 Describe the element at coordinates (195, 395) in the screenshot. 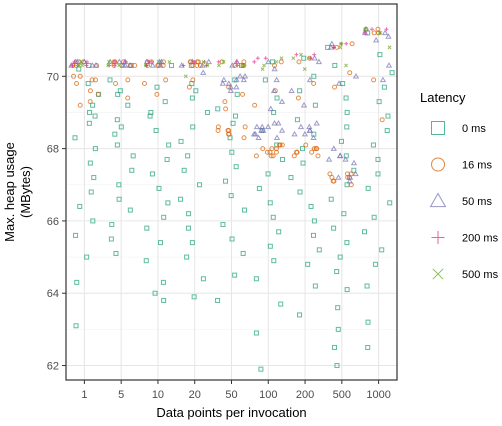

I see `x-tick-label: 20` at that location.